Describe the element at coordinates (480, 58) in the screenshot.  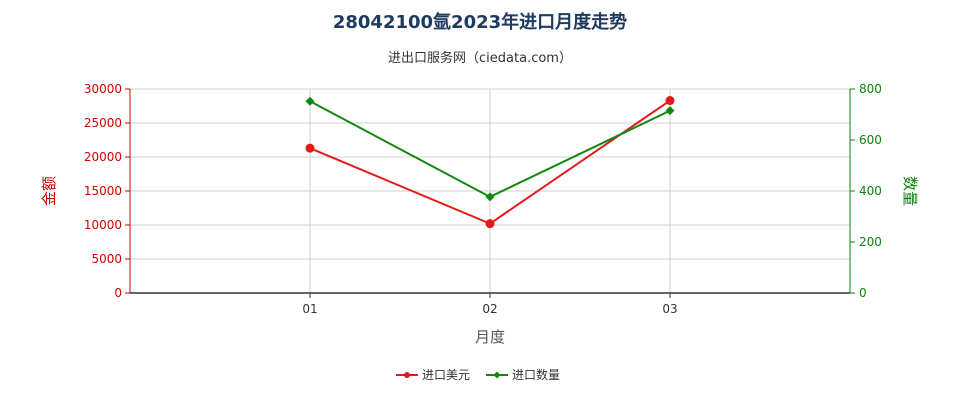
I see `chart-subtitle: 进出口服务网（ciedata.com）` at that location.